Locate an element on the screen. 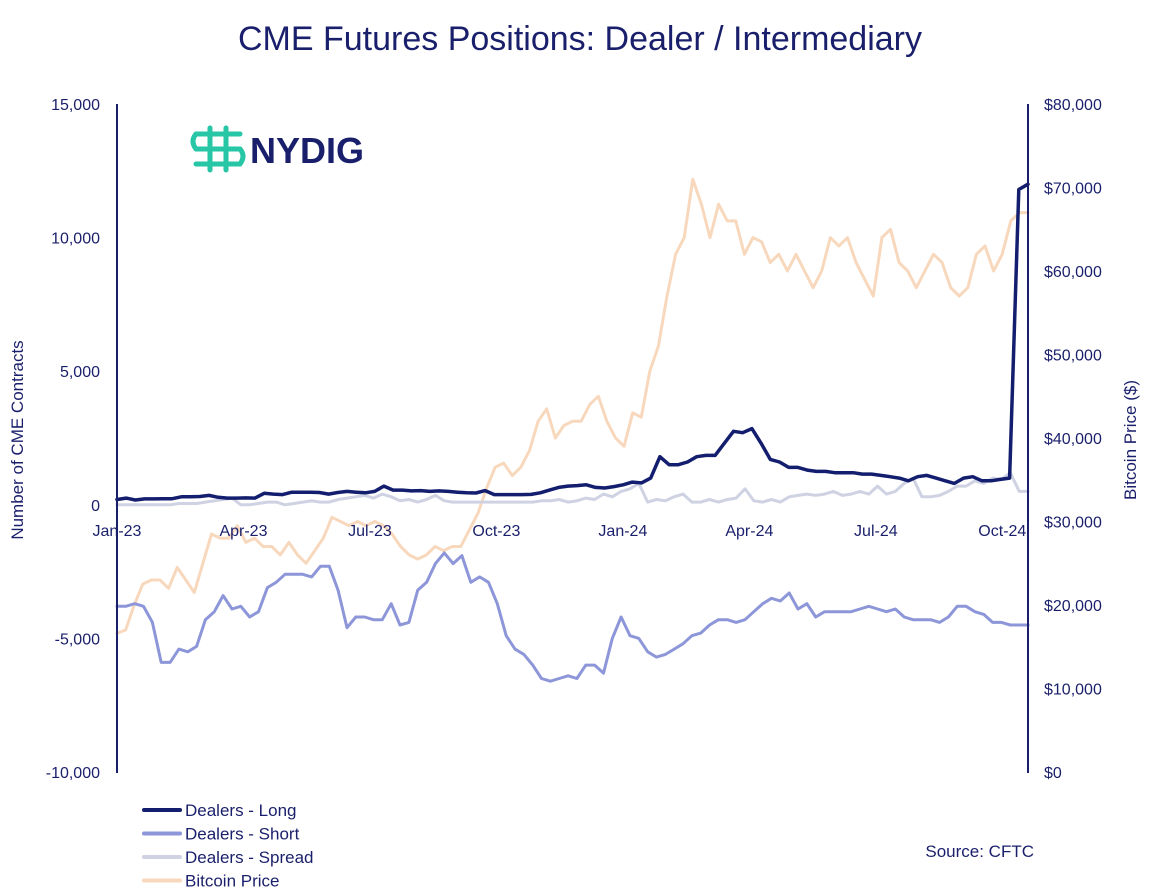  left-axis-title: Number of CME Contracts is located at coordinates (17, 439).